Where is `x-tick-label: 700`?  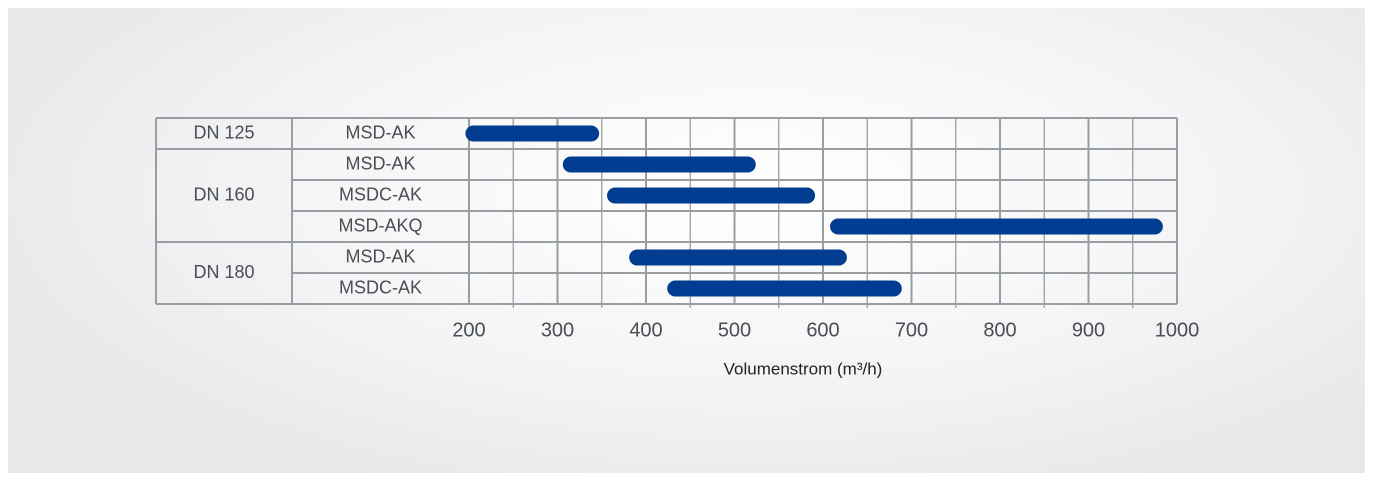 x-tick-label: 700 is located at coordinates (911, 330).